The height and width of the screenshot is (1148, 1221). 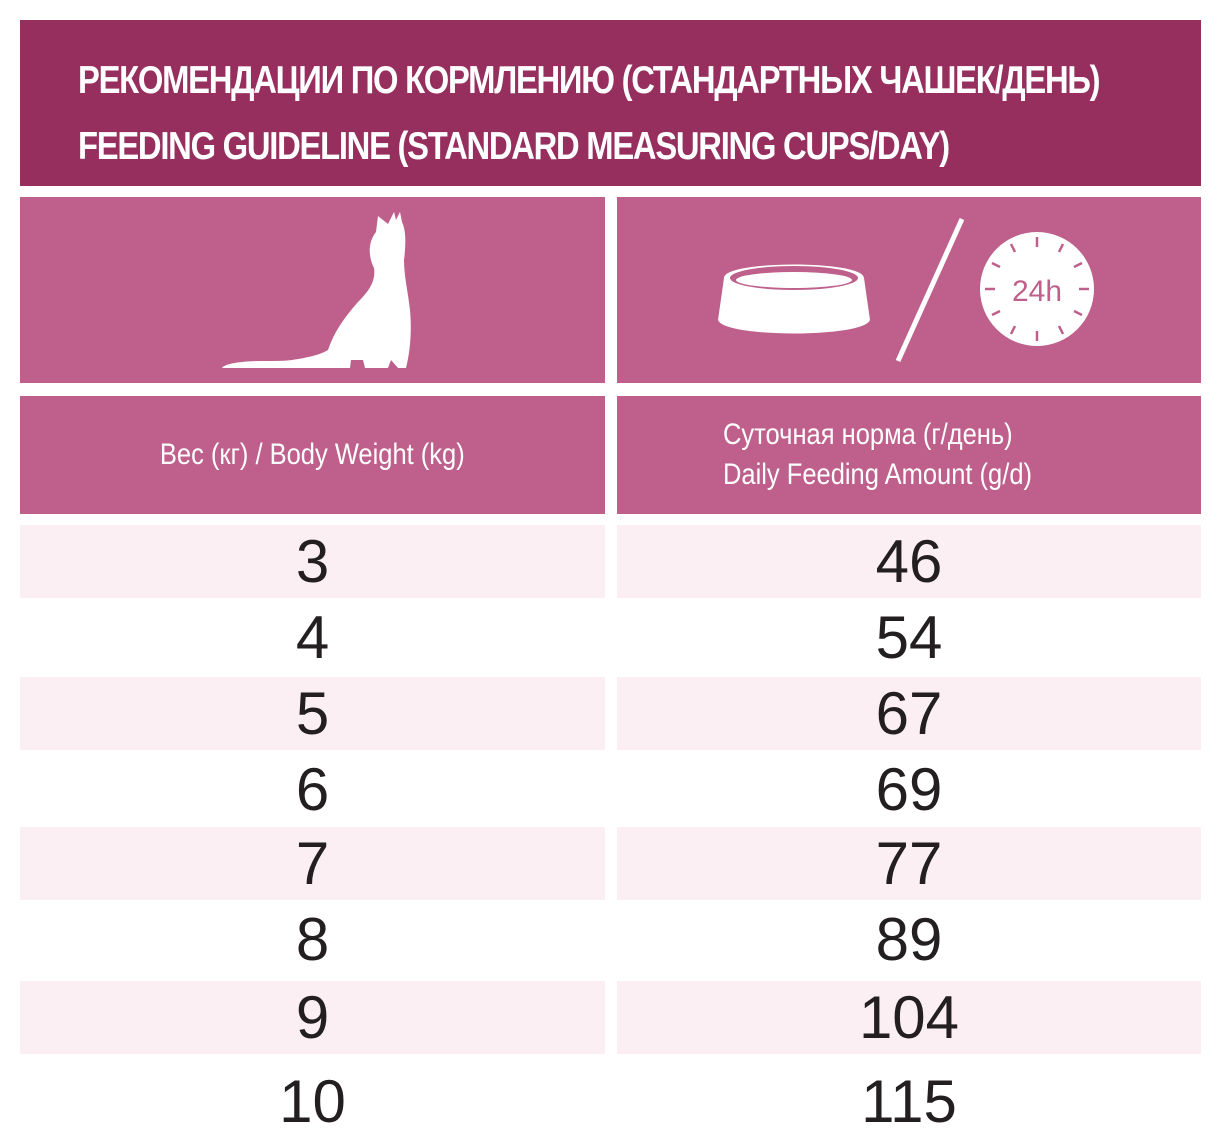 I want to click on table-row: 7 77, so click(x=610, y=863).